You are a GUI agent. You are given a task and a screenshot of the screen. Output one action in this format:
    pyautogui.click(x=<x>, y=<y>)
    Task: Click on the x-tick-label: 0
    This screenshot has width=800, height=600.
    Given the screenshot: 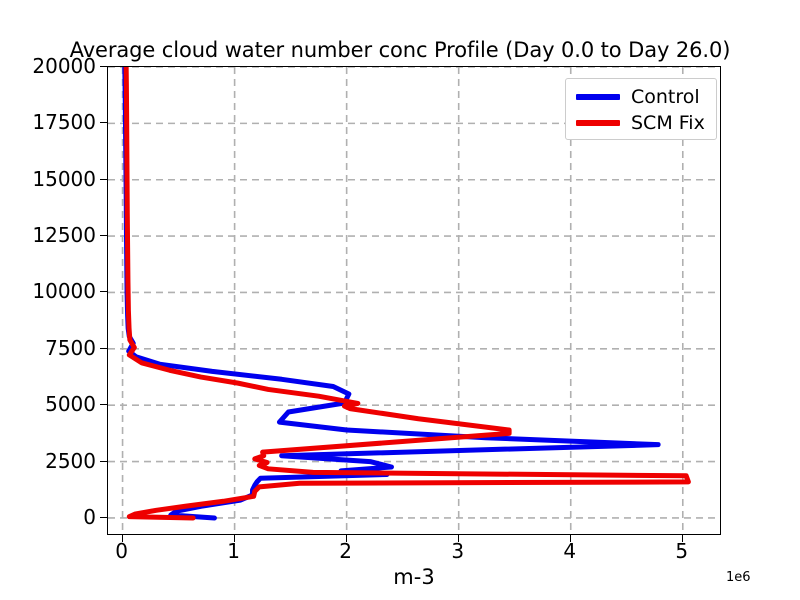 What is the action you would take?
    pyautogui.click(x=121, y=551)
    